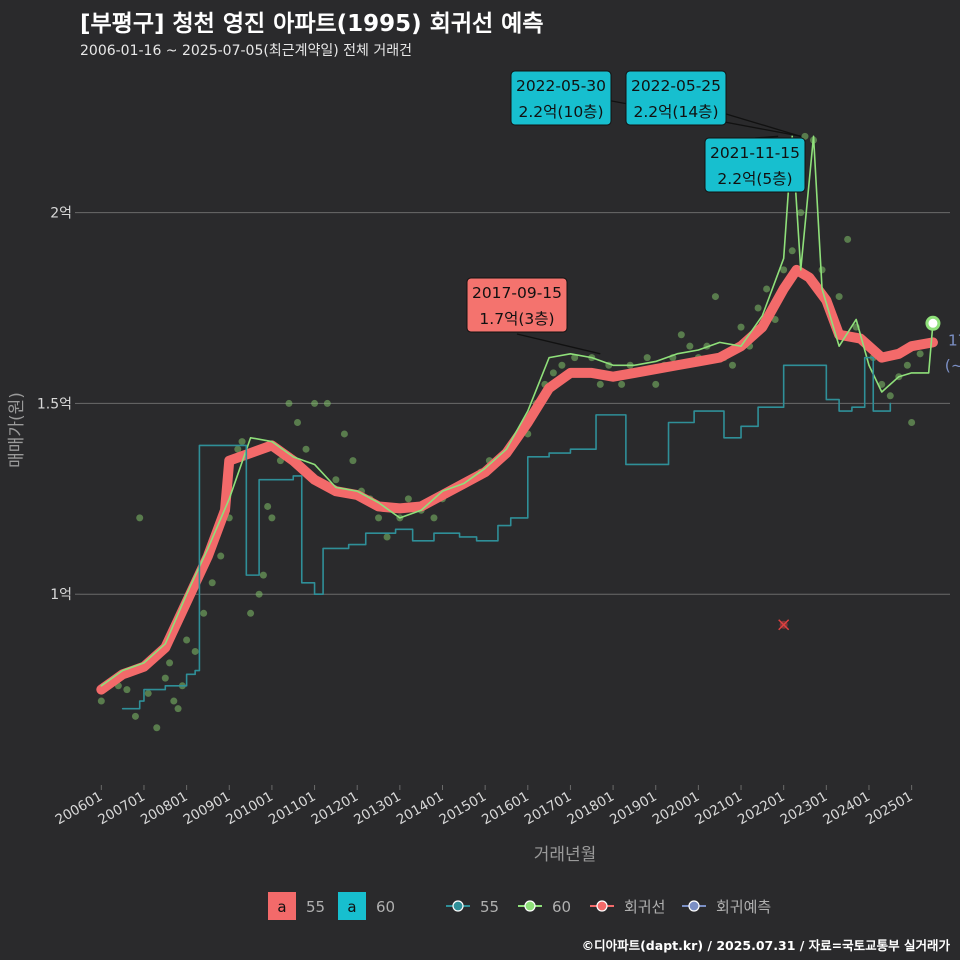  Describe the element at coordinates (676, 86) in the screenshot. I see `annotation-date: 2022-05-25` at that location.